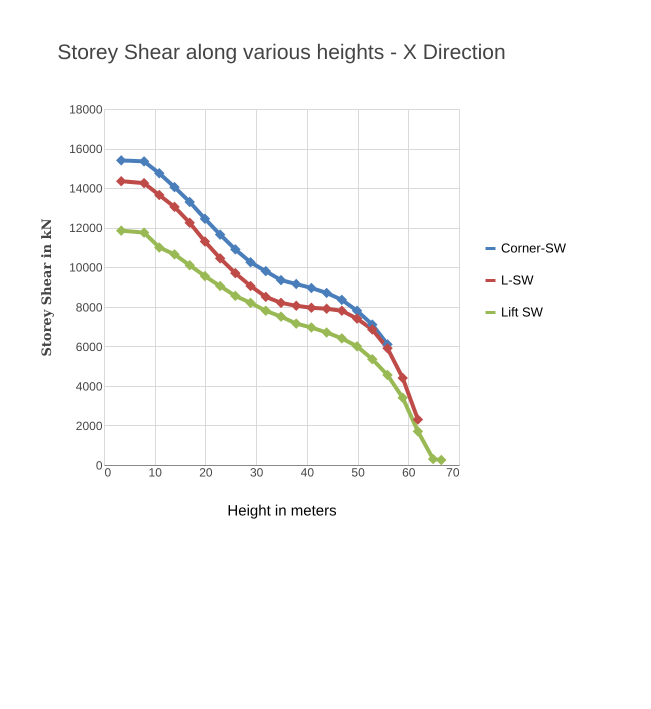  What do you see at coordinates (86, 228) in the screenshot?
I see `y-tick-label: 12000` at bounding box center [86, 228].